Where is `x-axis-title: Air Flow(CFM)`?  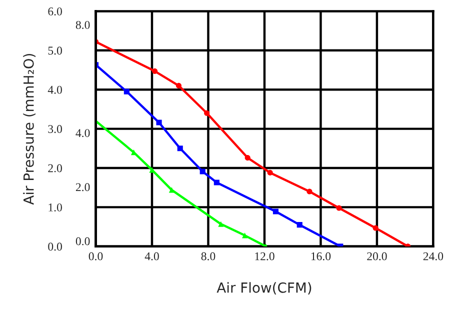
x-axis-title: Air Flow(CFM) is located at coordinates (264, 288).